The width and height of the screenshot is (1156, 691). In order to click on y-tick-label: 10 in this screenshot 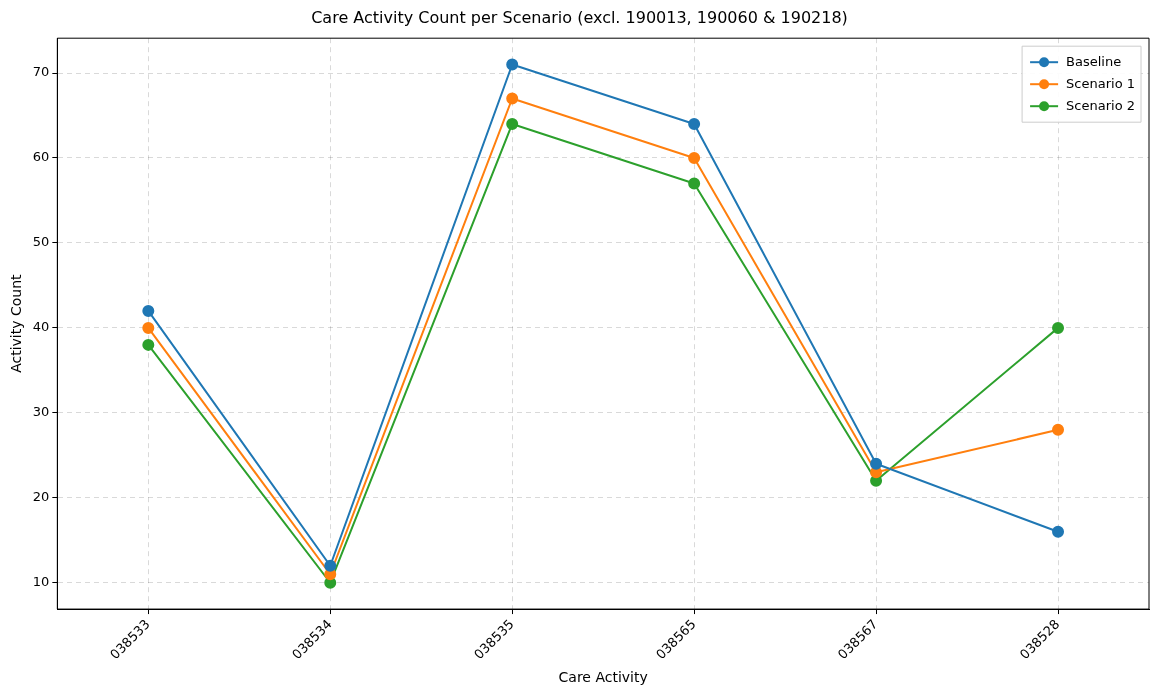, I will do `click(41, 582)`.